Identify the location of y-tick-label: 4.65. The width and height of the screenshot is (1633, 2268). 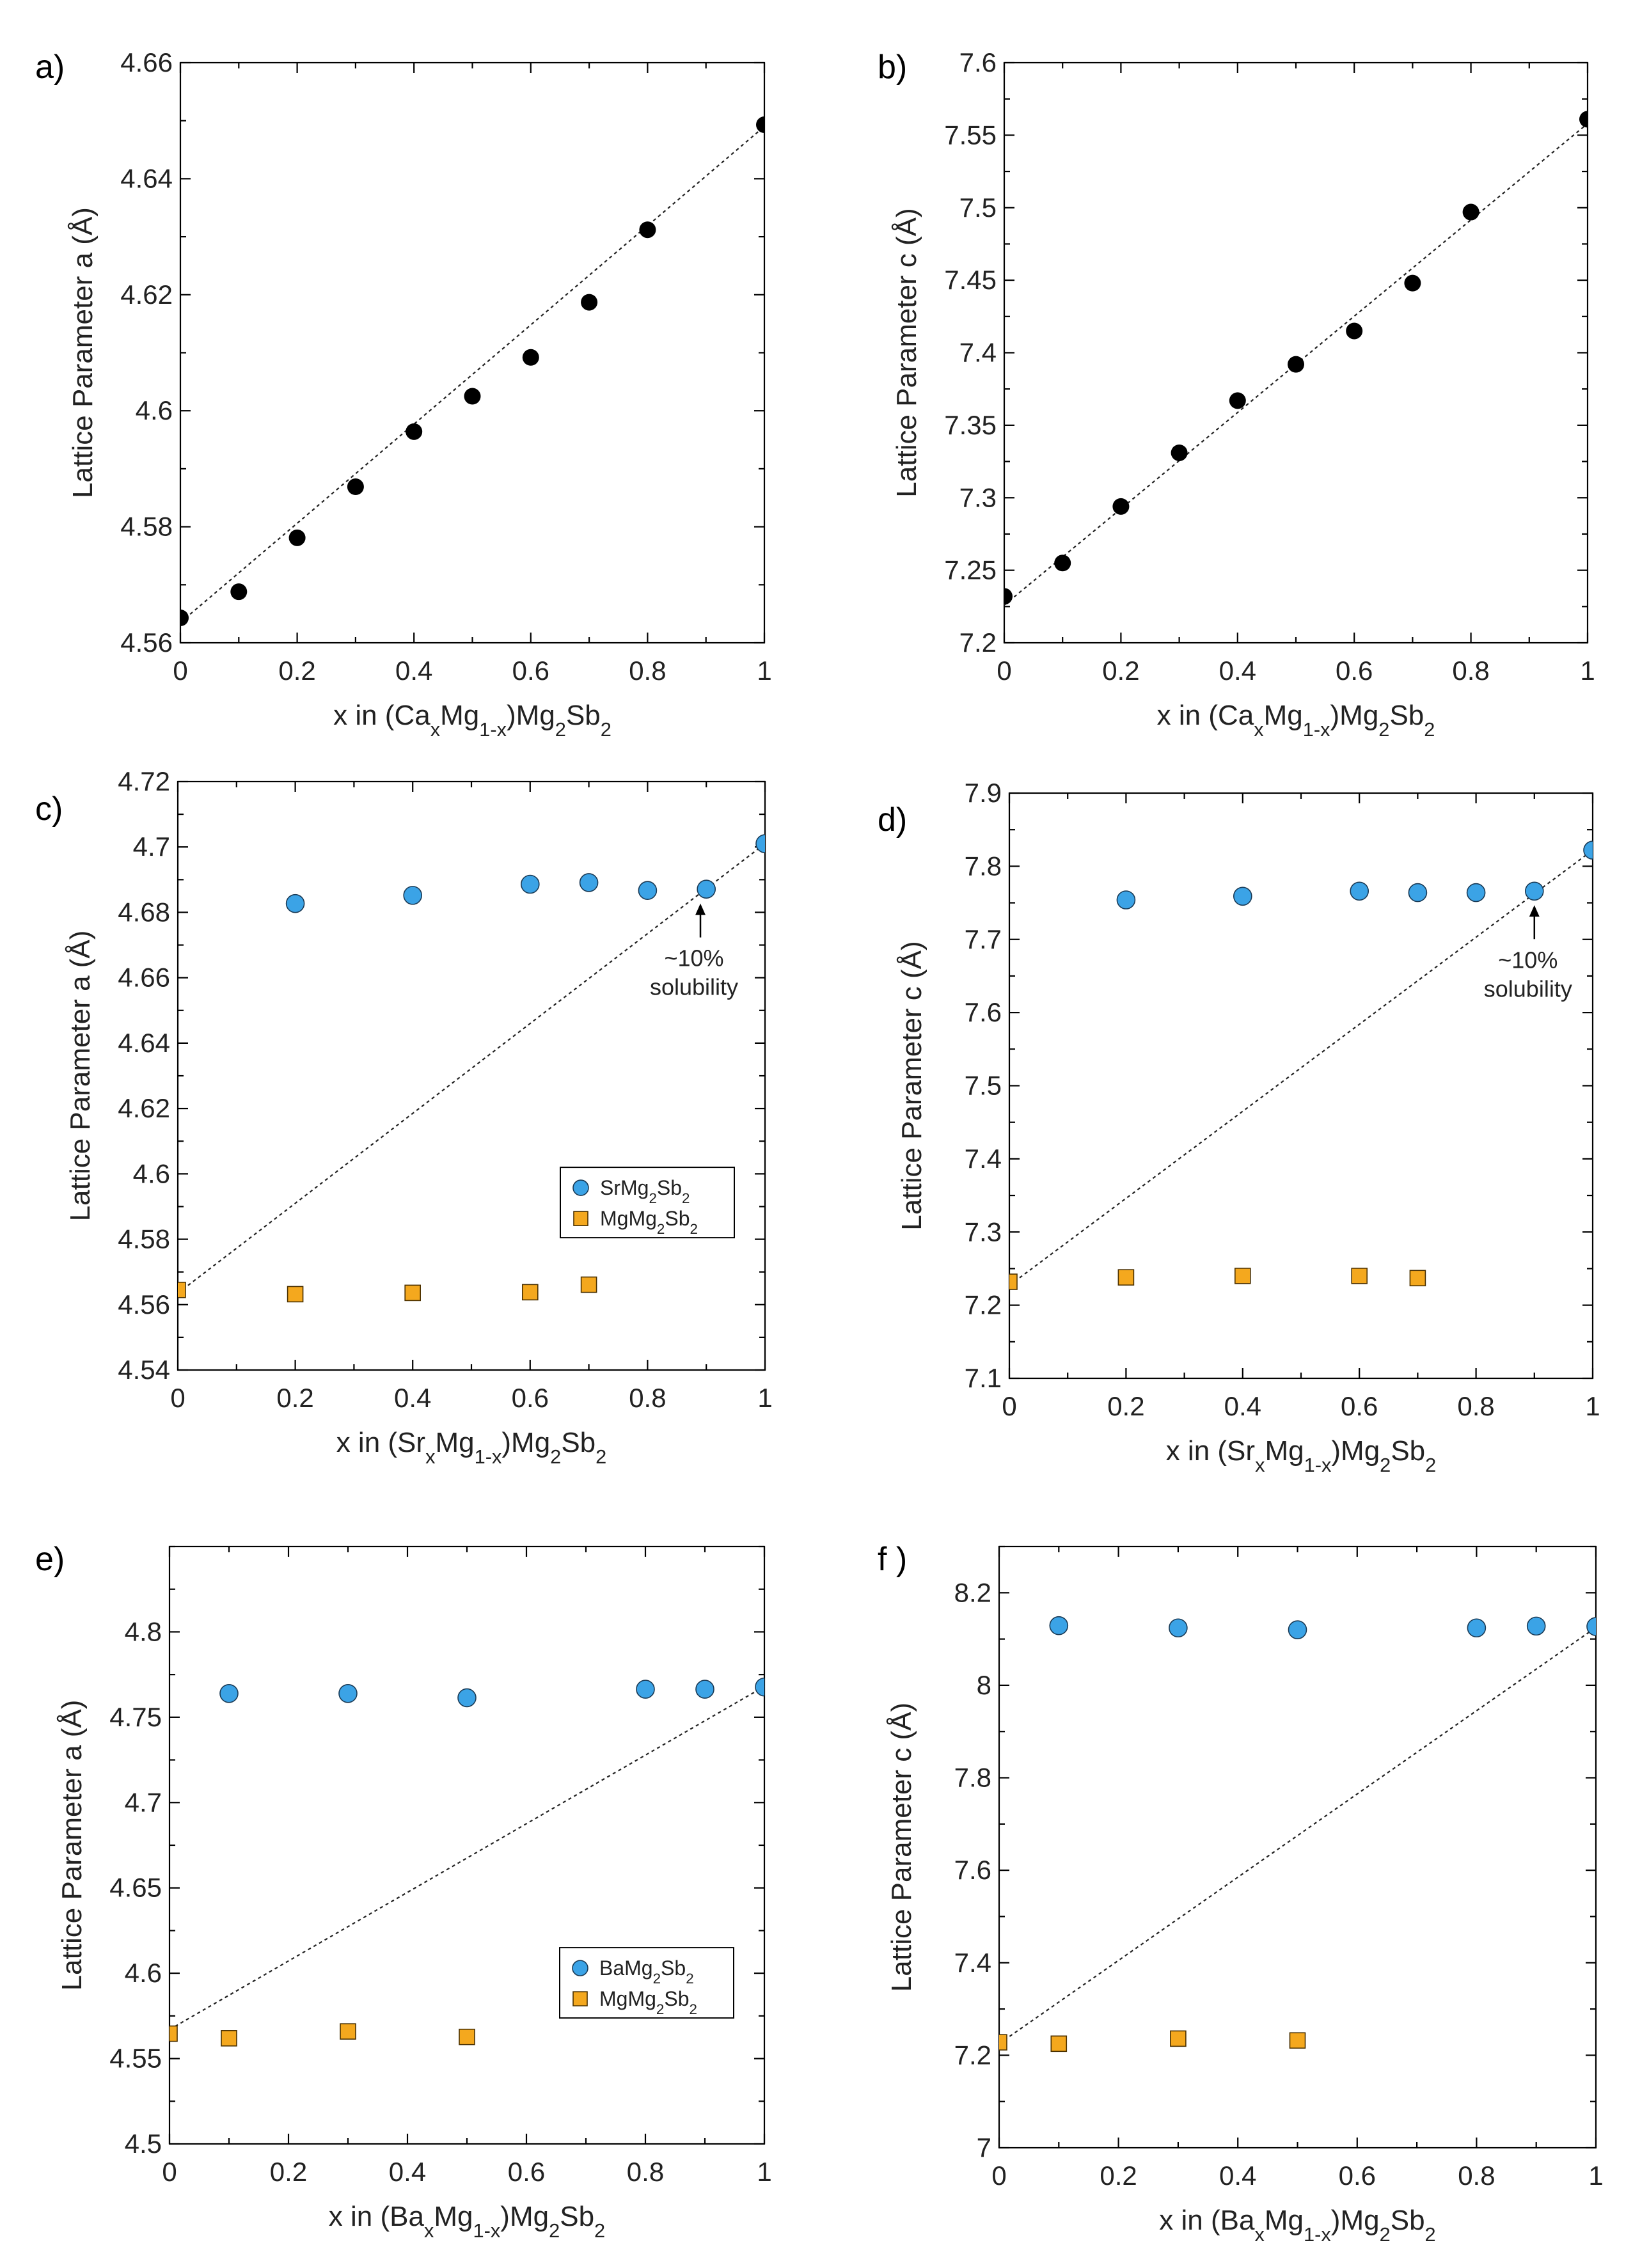
(135, 1888).